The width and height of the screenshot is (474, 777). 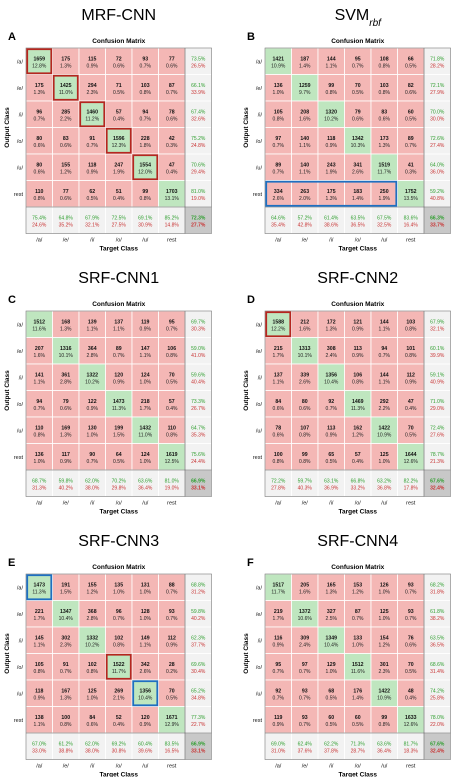 I want to click on row-error: 21.3%, so click(x=437, y=462).